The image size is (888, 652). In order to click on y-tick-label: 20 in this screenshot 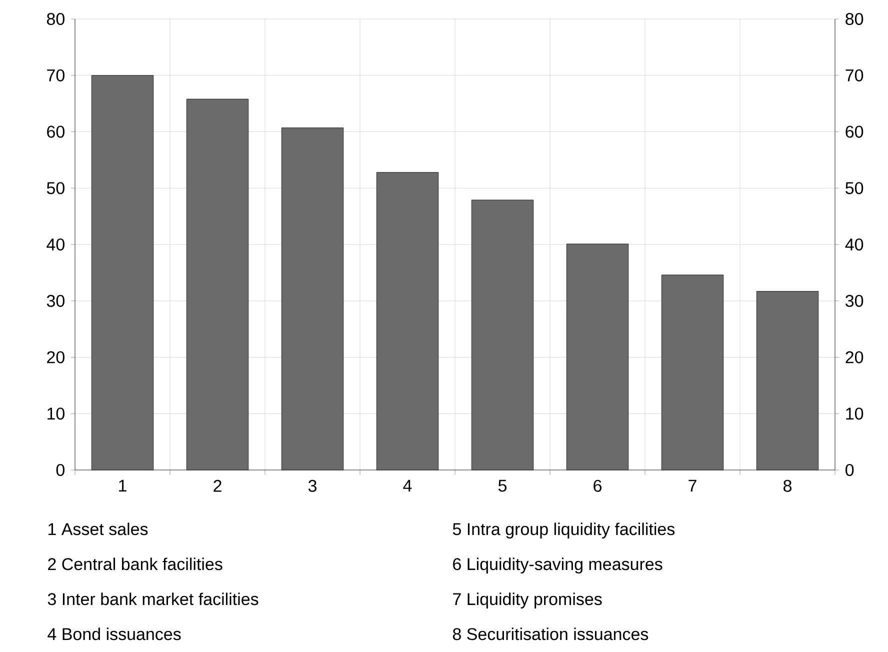, I will do `click(55, 357)`.